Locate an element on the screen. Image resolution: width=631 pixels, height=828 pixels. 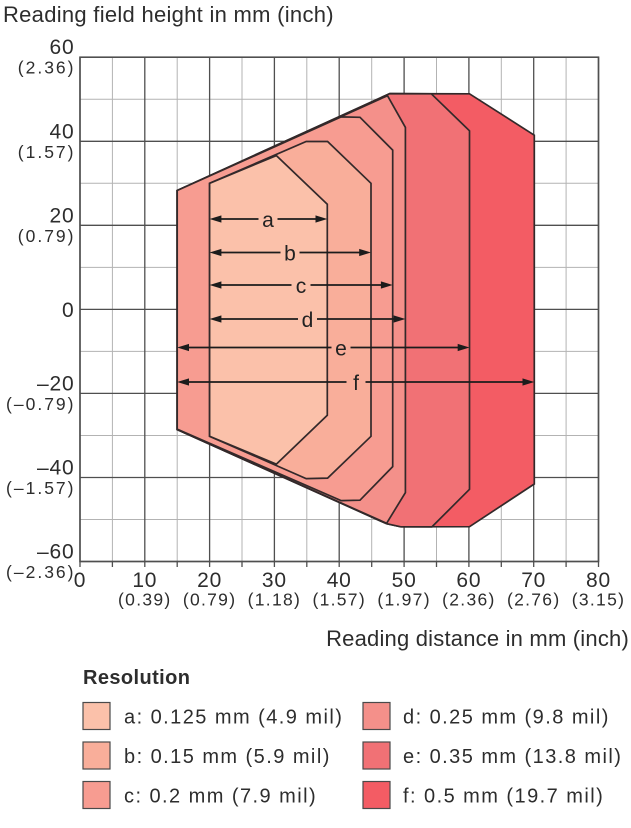
svg-text: (1.97) is located at coordinates (404, 600).